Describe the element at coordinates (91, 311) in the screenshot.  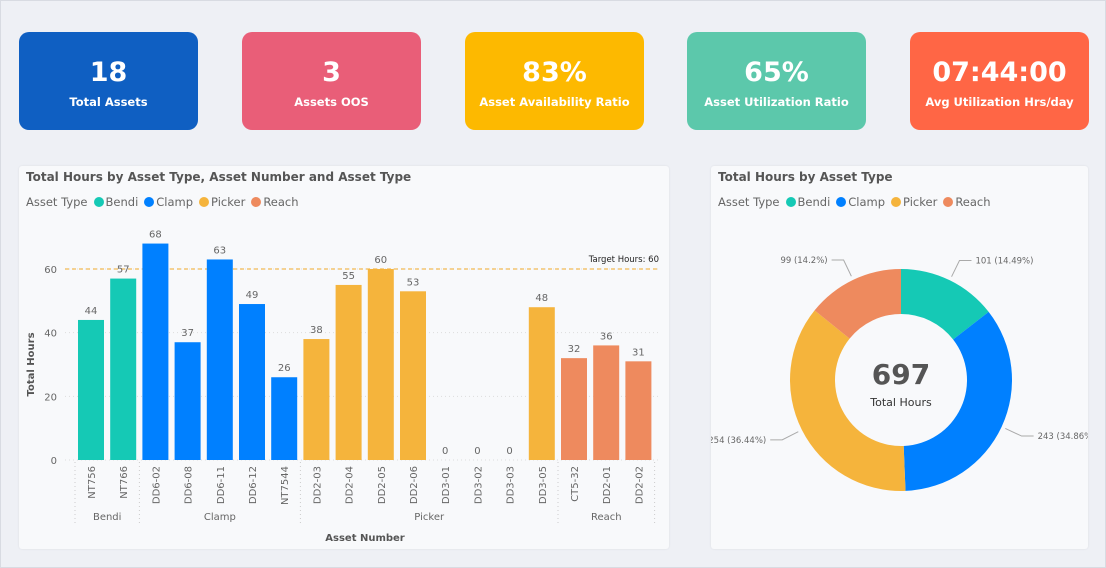
I see `data-label: 44` at that location.